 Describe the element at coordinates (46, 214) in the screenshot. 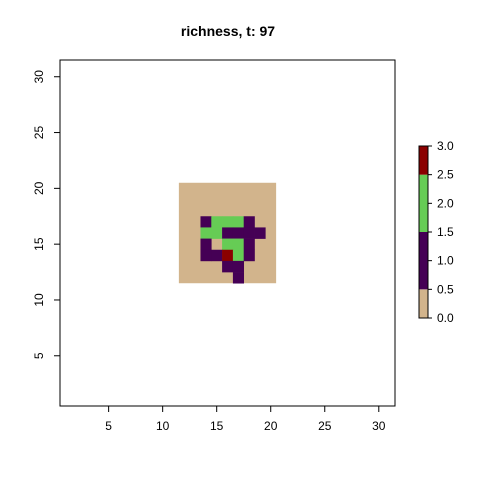

I see `y-axis: 5 10 15 20 25 30` at that location.